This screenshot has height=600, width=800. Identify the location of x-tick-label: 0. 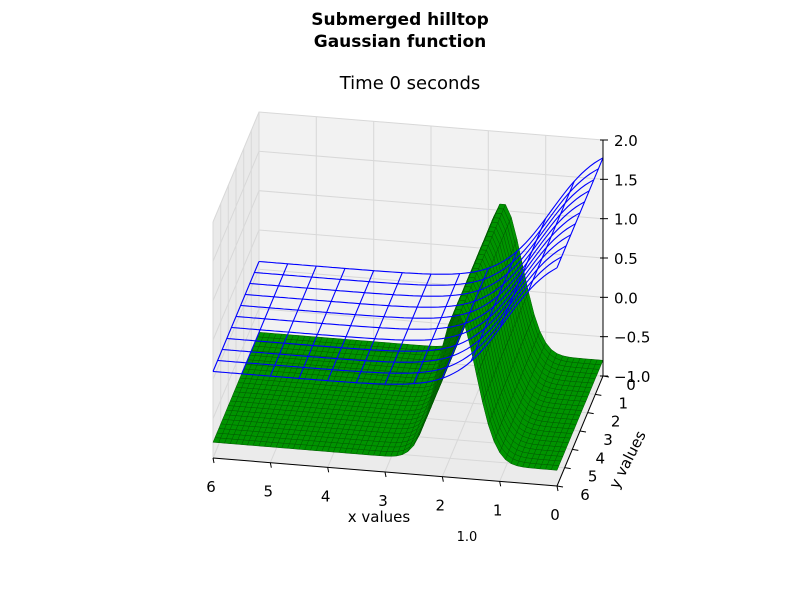
(555, 515).